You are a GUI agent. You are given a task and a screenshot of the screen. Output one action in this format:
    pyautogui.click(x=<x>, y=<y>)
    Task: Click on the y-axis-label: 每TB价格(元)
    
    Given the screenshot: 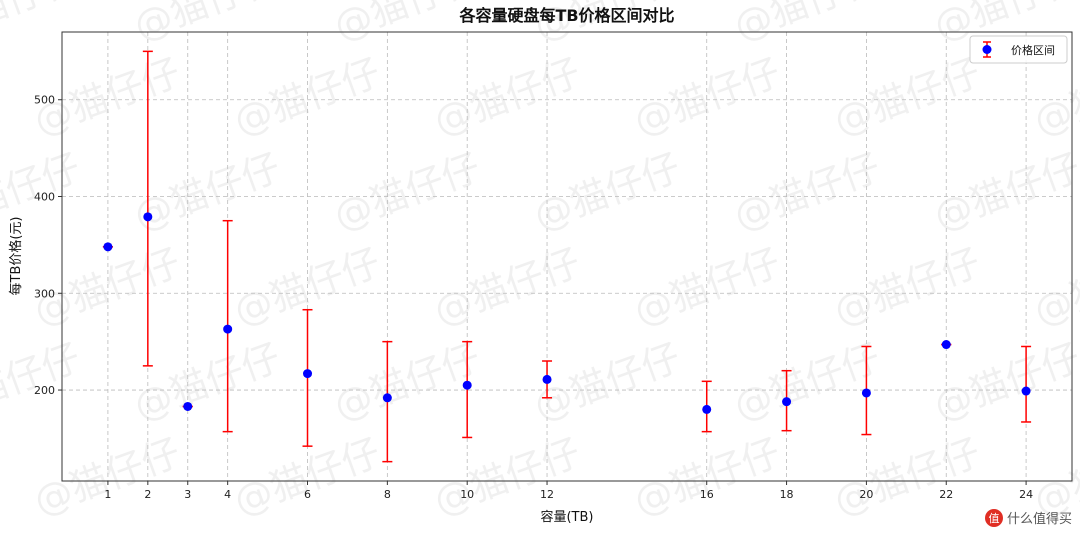 What is the action you would take?
    pyautogui.click(x=16, y=255)
    